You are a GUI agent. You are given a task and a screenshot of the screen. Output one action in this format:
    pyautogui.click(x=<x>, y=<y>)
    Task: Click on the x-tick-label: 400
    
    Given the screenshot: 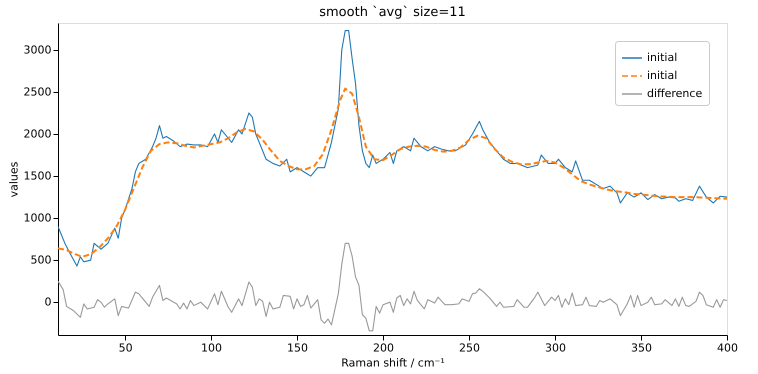 What is the action you would take?
    pyautogui.click(x=727, y=348)
    